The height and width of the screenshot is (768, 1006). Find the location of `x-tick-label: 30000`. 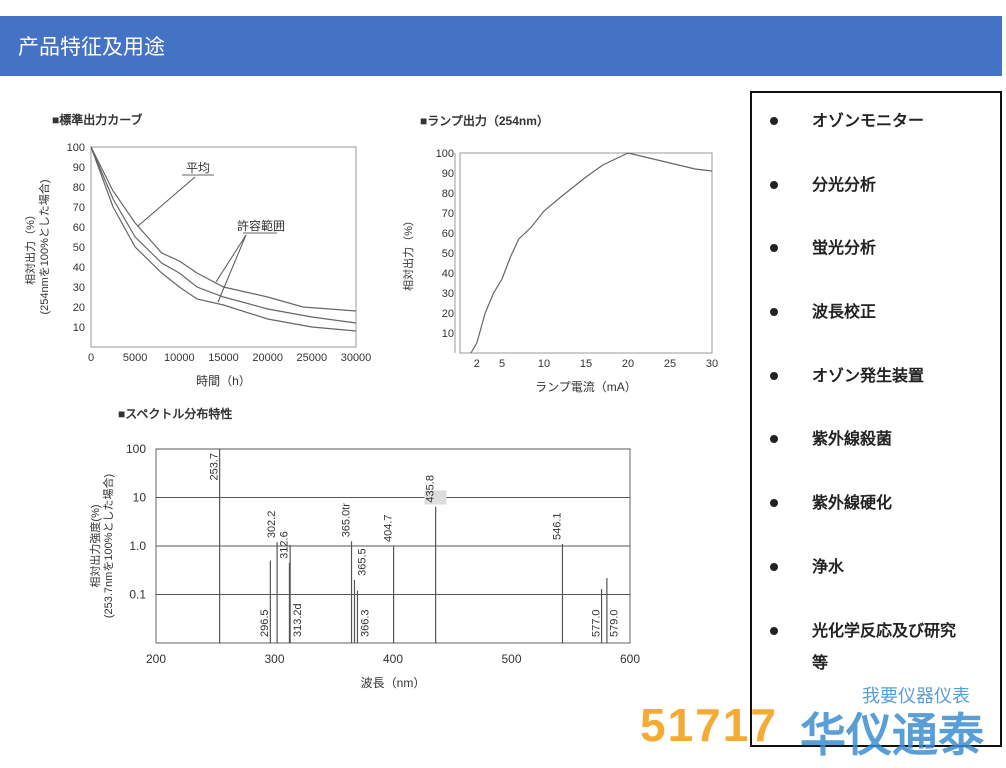

x-tick-label: 30000 is located at coordinates (356, 358).